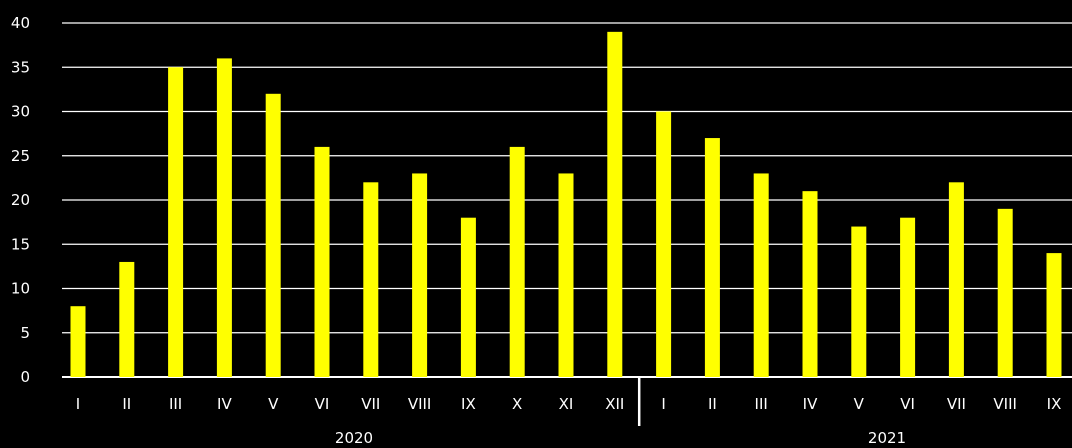  I want to click on group-label-2020: 2020, so click(354, 438).